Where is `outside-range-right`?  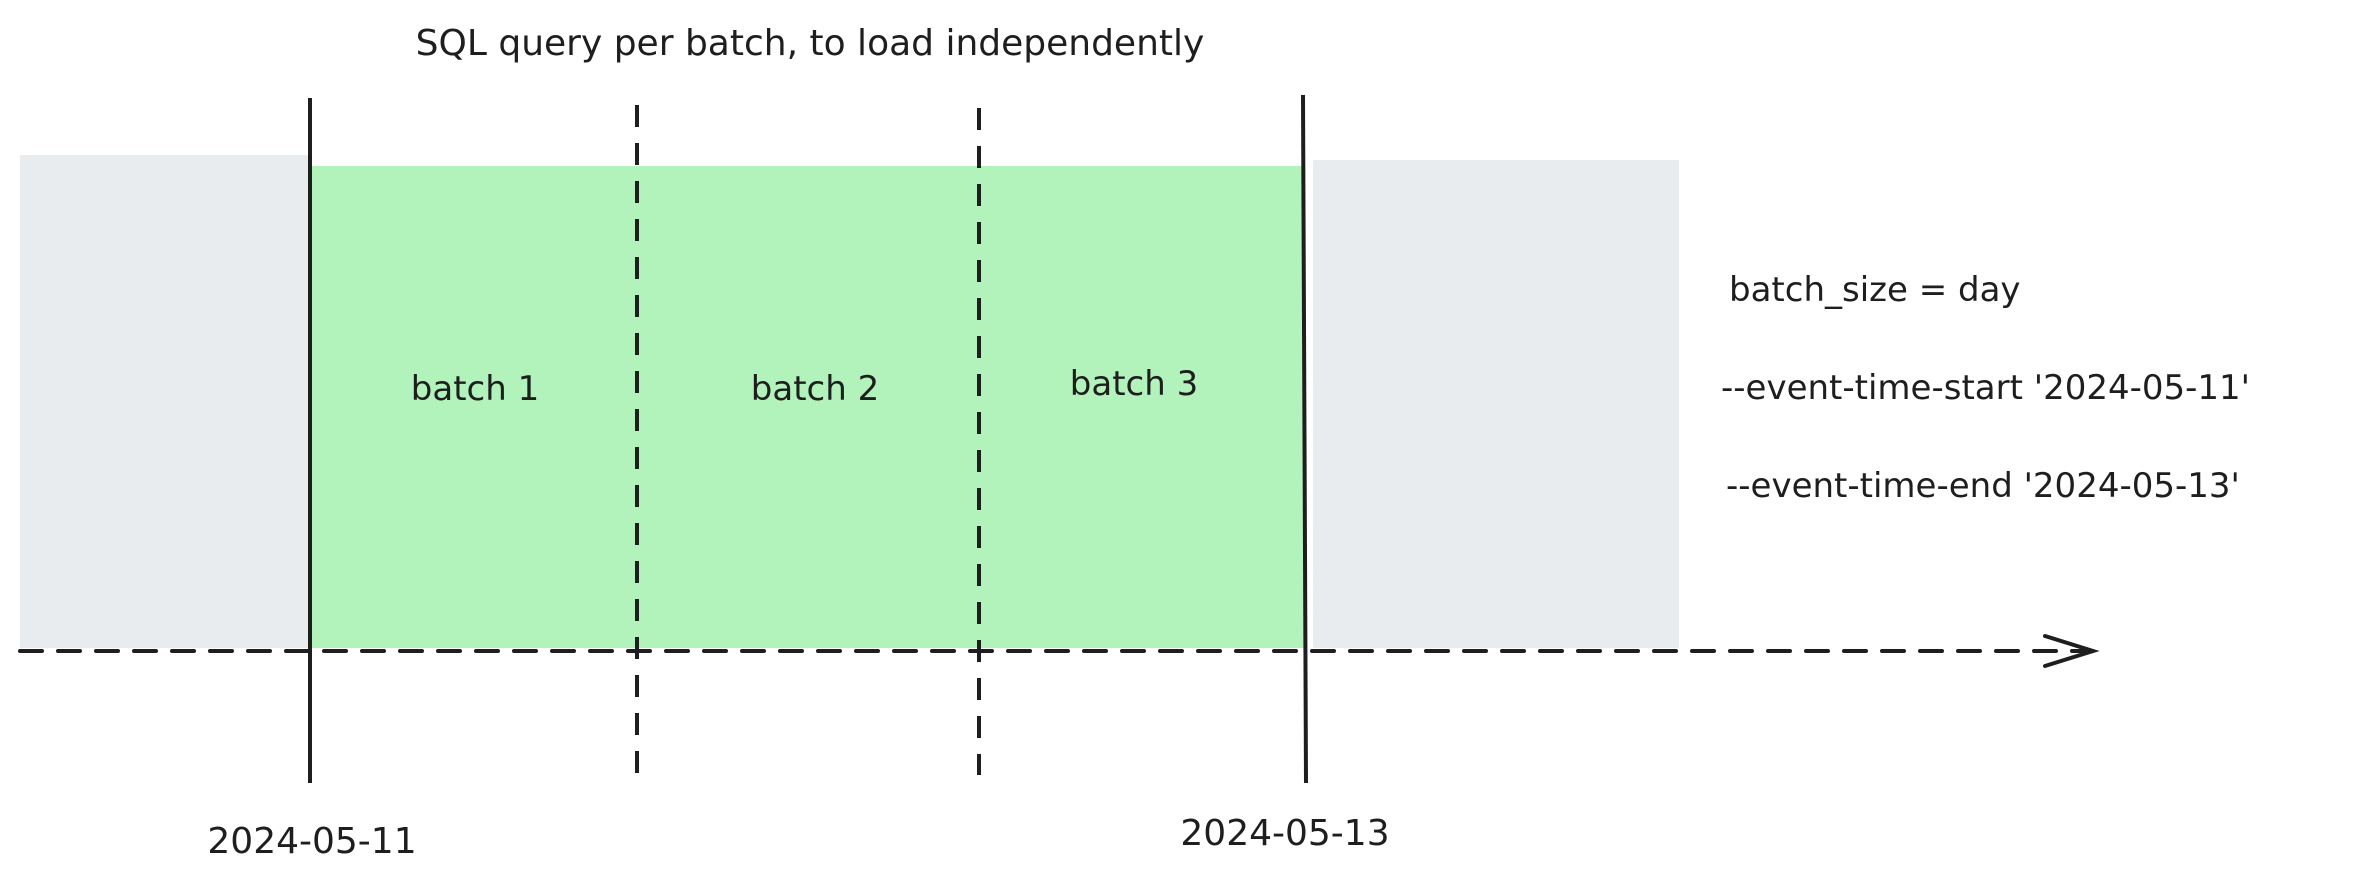 outside-range-right is located at coordinates (1496, 404).